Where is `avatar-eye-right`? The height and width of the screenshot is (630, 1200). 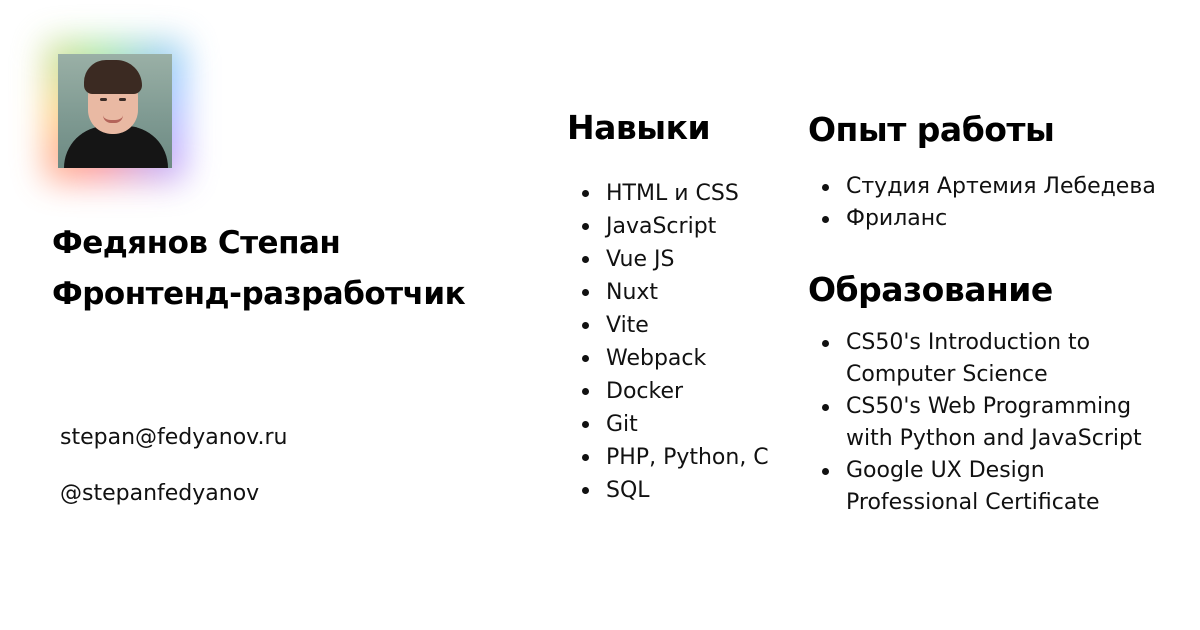
avatar-eye-right is located at coordinates (122, 99).